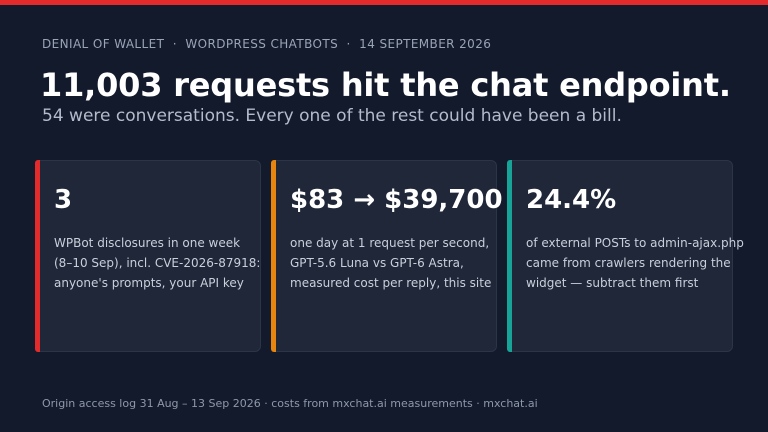 This screenshot has height=432, width=768. I want to click on card-description-line: WPBot disclosures in one week, so click(147, 243).